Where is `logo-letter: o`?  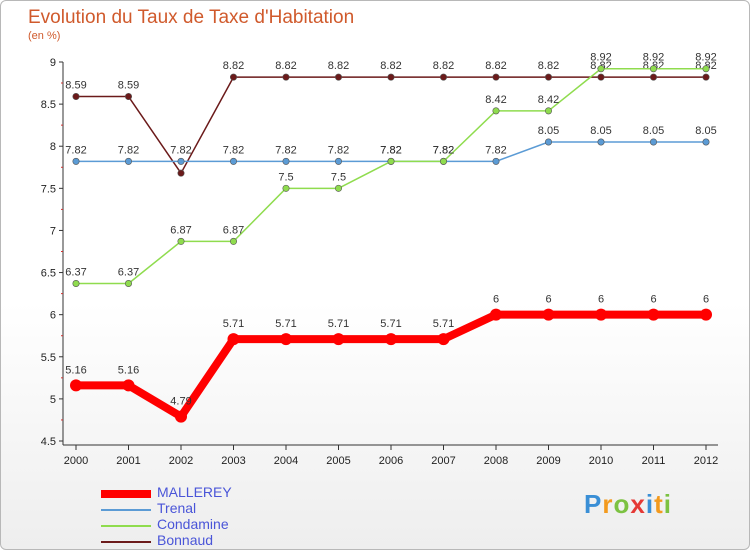
logo-letter: o is located at coordinates (622, 504).